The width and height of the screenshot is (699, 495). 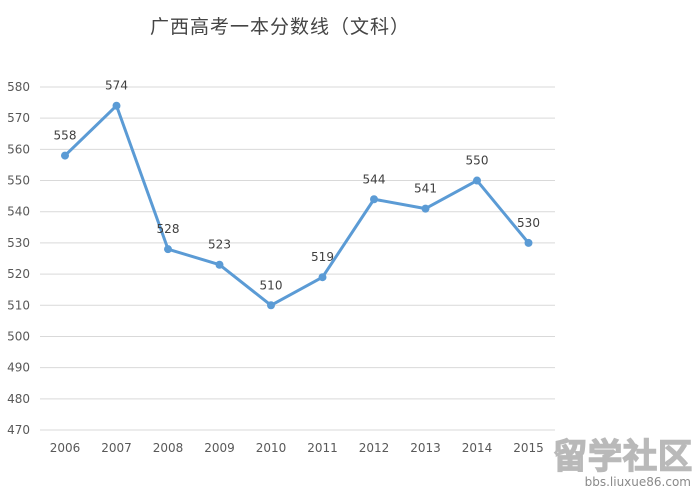 What do you see at coordinates (18, 87) in the screenshot?
I see `y-tick-label: 580` at bounding box center [18, 87].